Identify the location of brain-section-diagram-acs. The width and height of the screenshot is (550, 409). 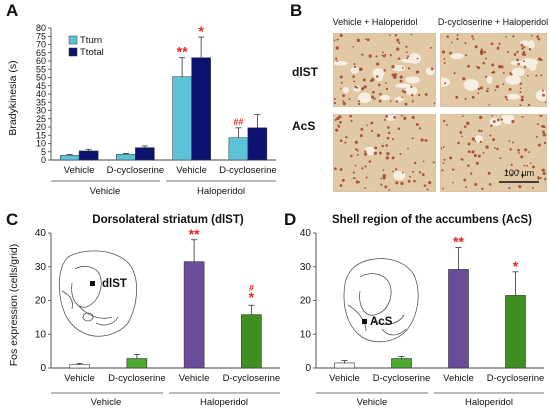
(381, 300).